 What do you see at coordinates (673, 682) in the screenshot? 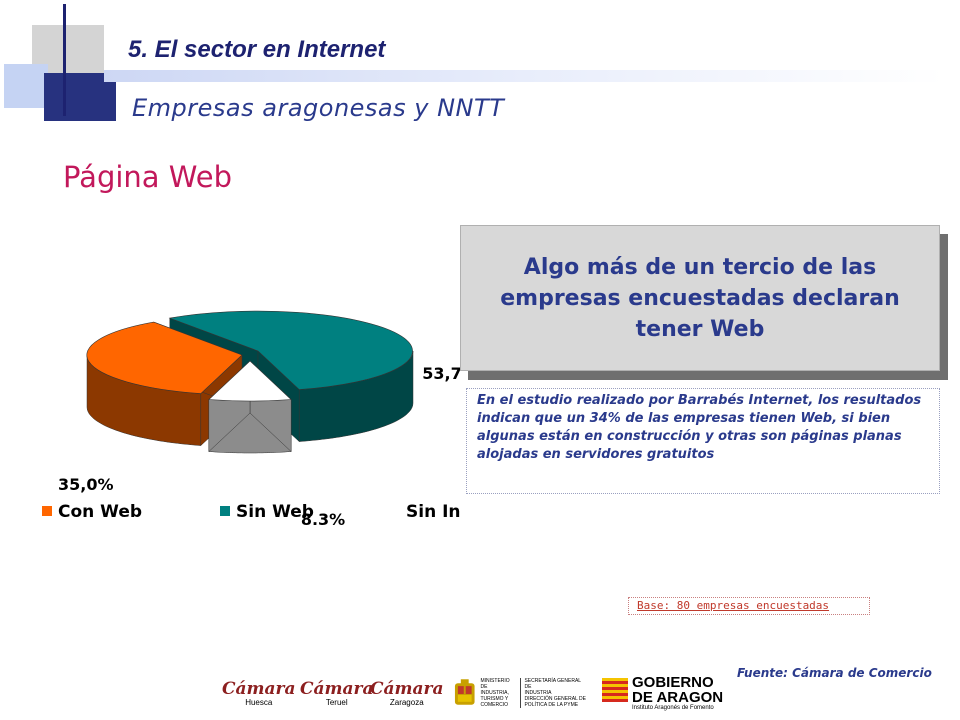
I see `gobierno-line-1: GOBIERNO` at bounding box center [673, 682].